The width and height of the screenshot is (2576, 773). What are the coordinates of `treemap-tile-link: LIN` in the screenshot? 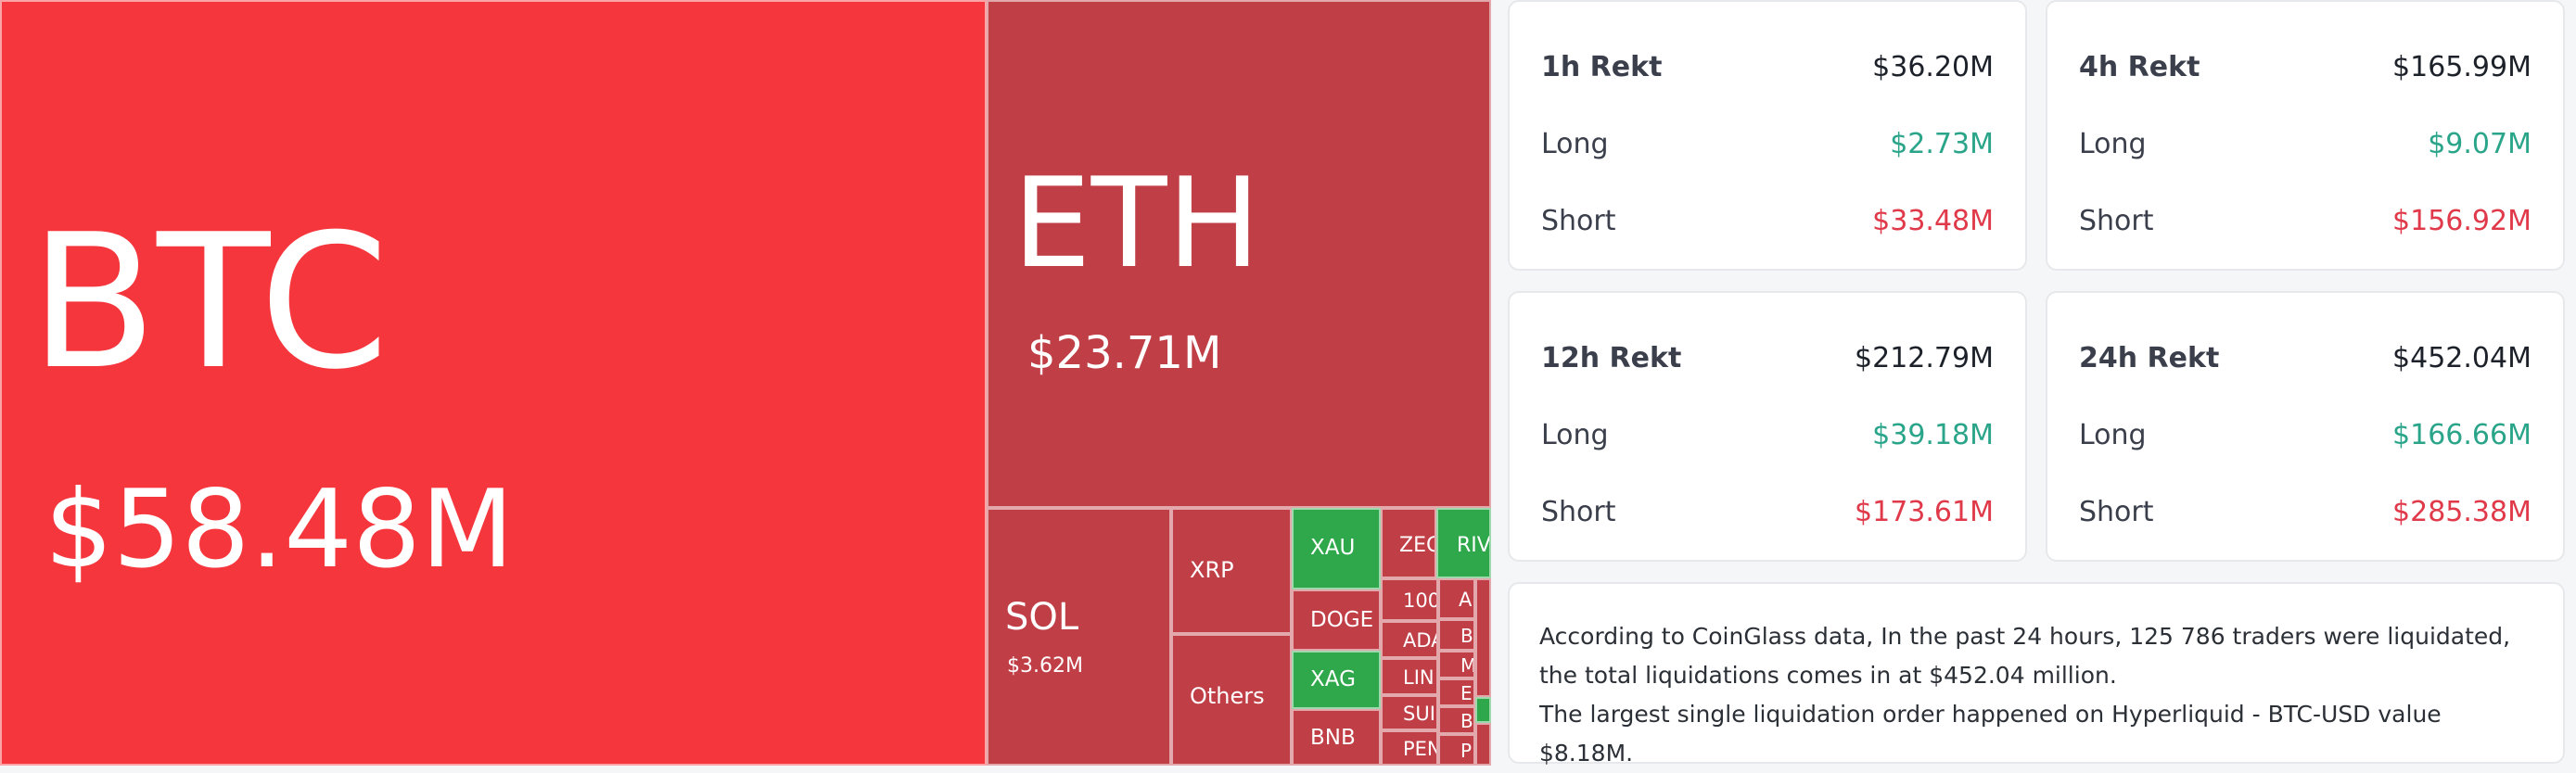 It's located at (1410, 676).